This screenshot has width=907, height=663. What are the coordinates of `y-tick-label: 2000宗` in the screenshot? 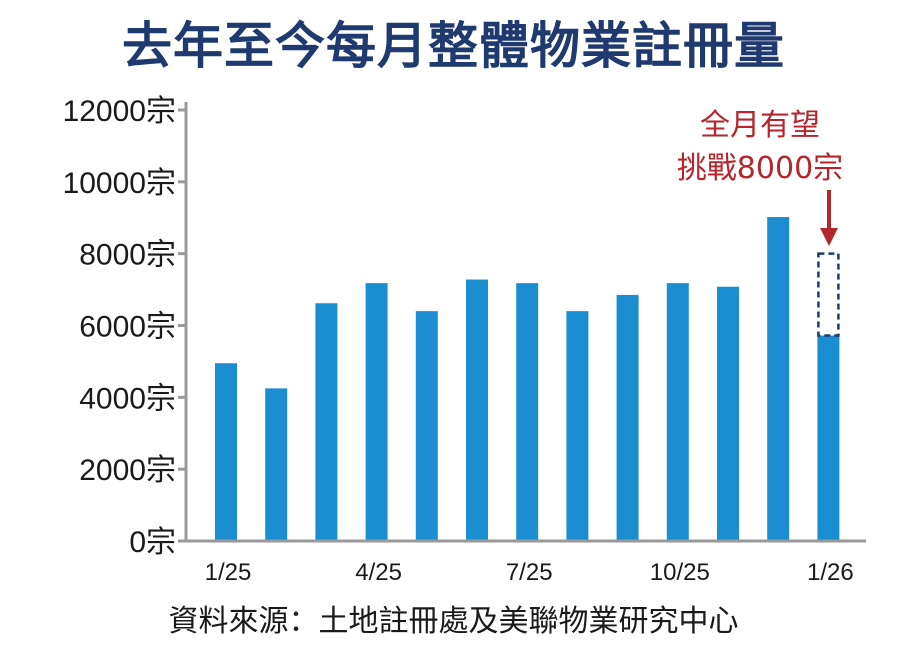 It's located at (127, 470).